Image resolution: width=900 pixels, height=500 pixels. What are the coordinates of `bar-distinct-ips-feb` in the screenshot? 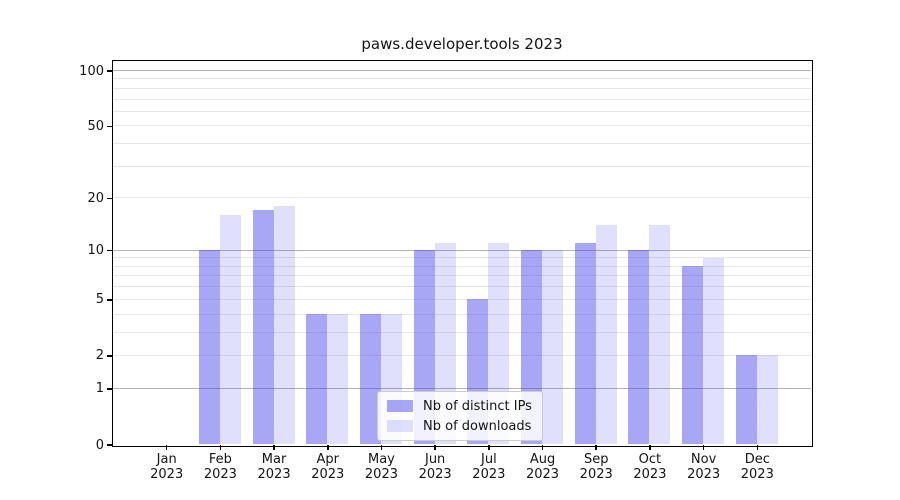 It's located at (209, 347).